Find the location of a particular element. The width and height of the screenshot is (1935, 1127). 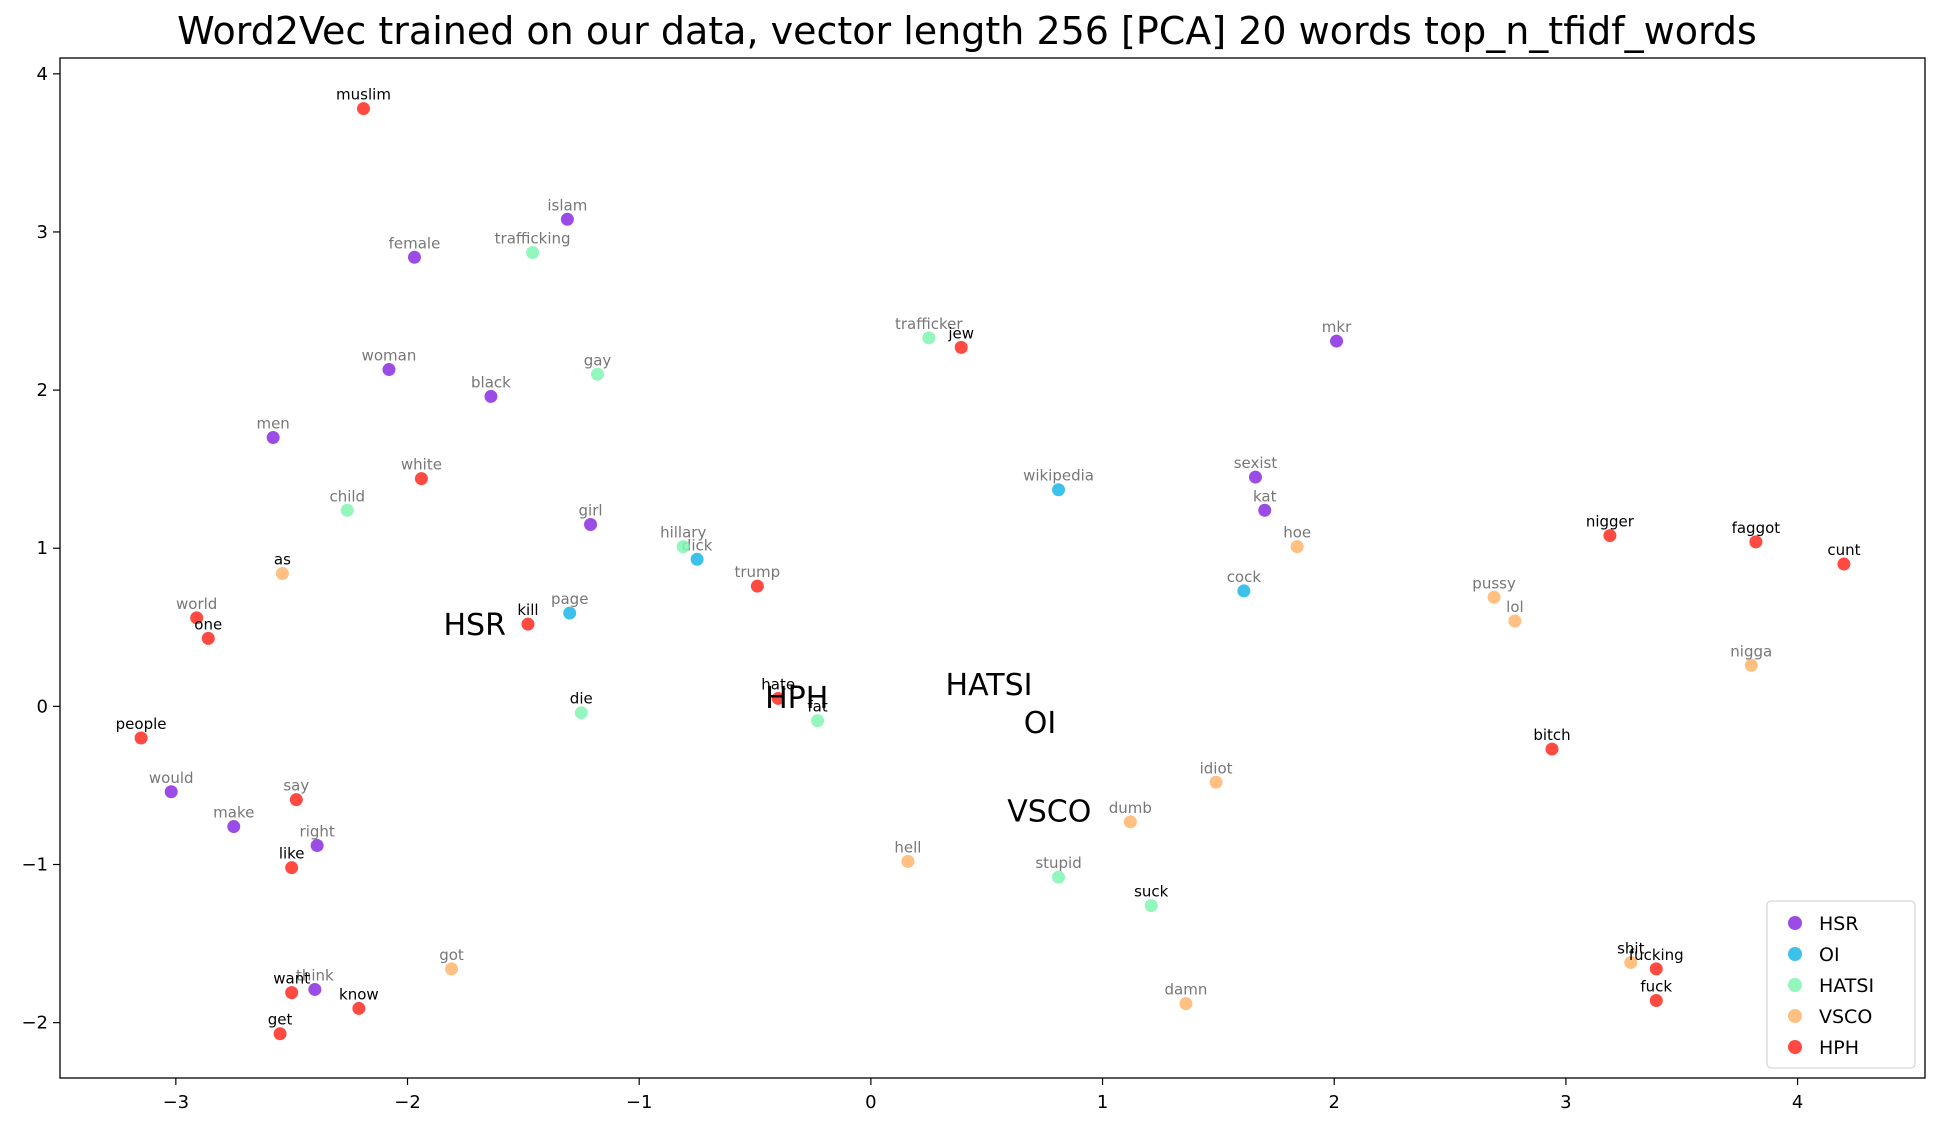

word-label: dick is located at coordinates (697, 545).